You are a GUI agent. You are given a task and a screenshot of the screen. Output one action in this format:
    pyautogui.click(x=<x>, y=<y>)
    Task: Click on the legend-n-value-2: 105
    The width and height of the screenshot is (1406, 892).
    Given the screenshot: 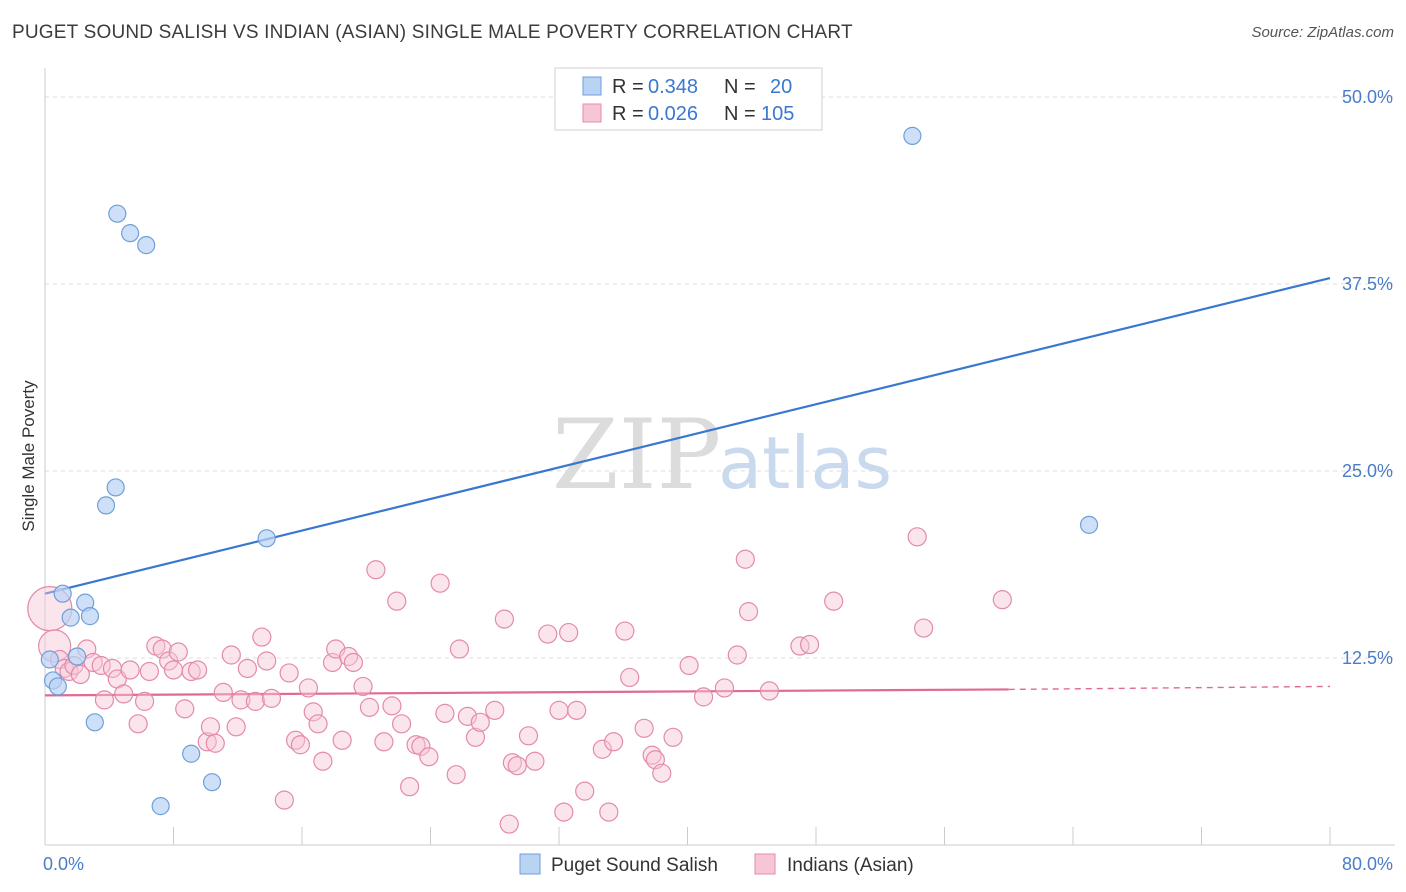 What is the action you would take?
    pyautogui.click(x=777, y=114)
    